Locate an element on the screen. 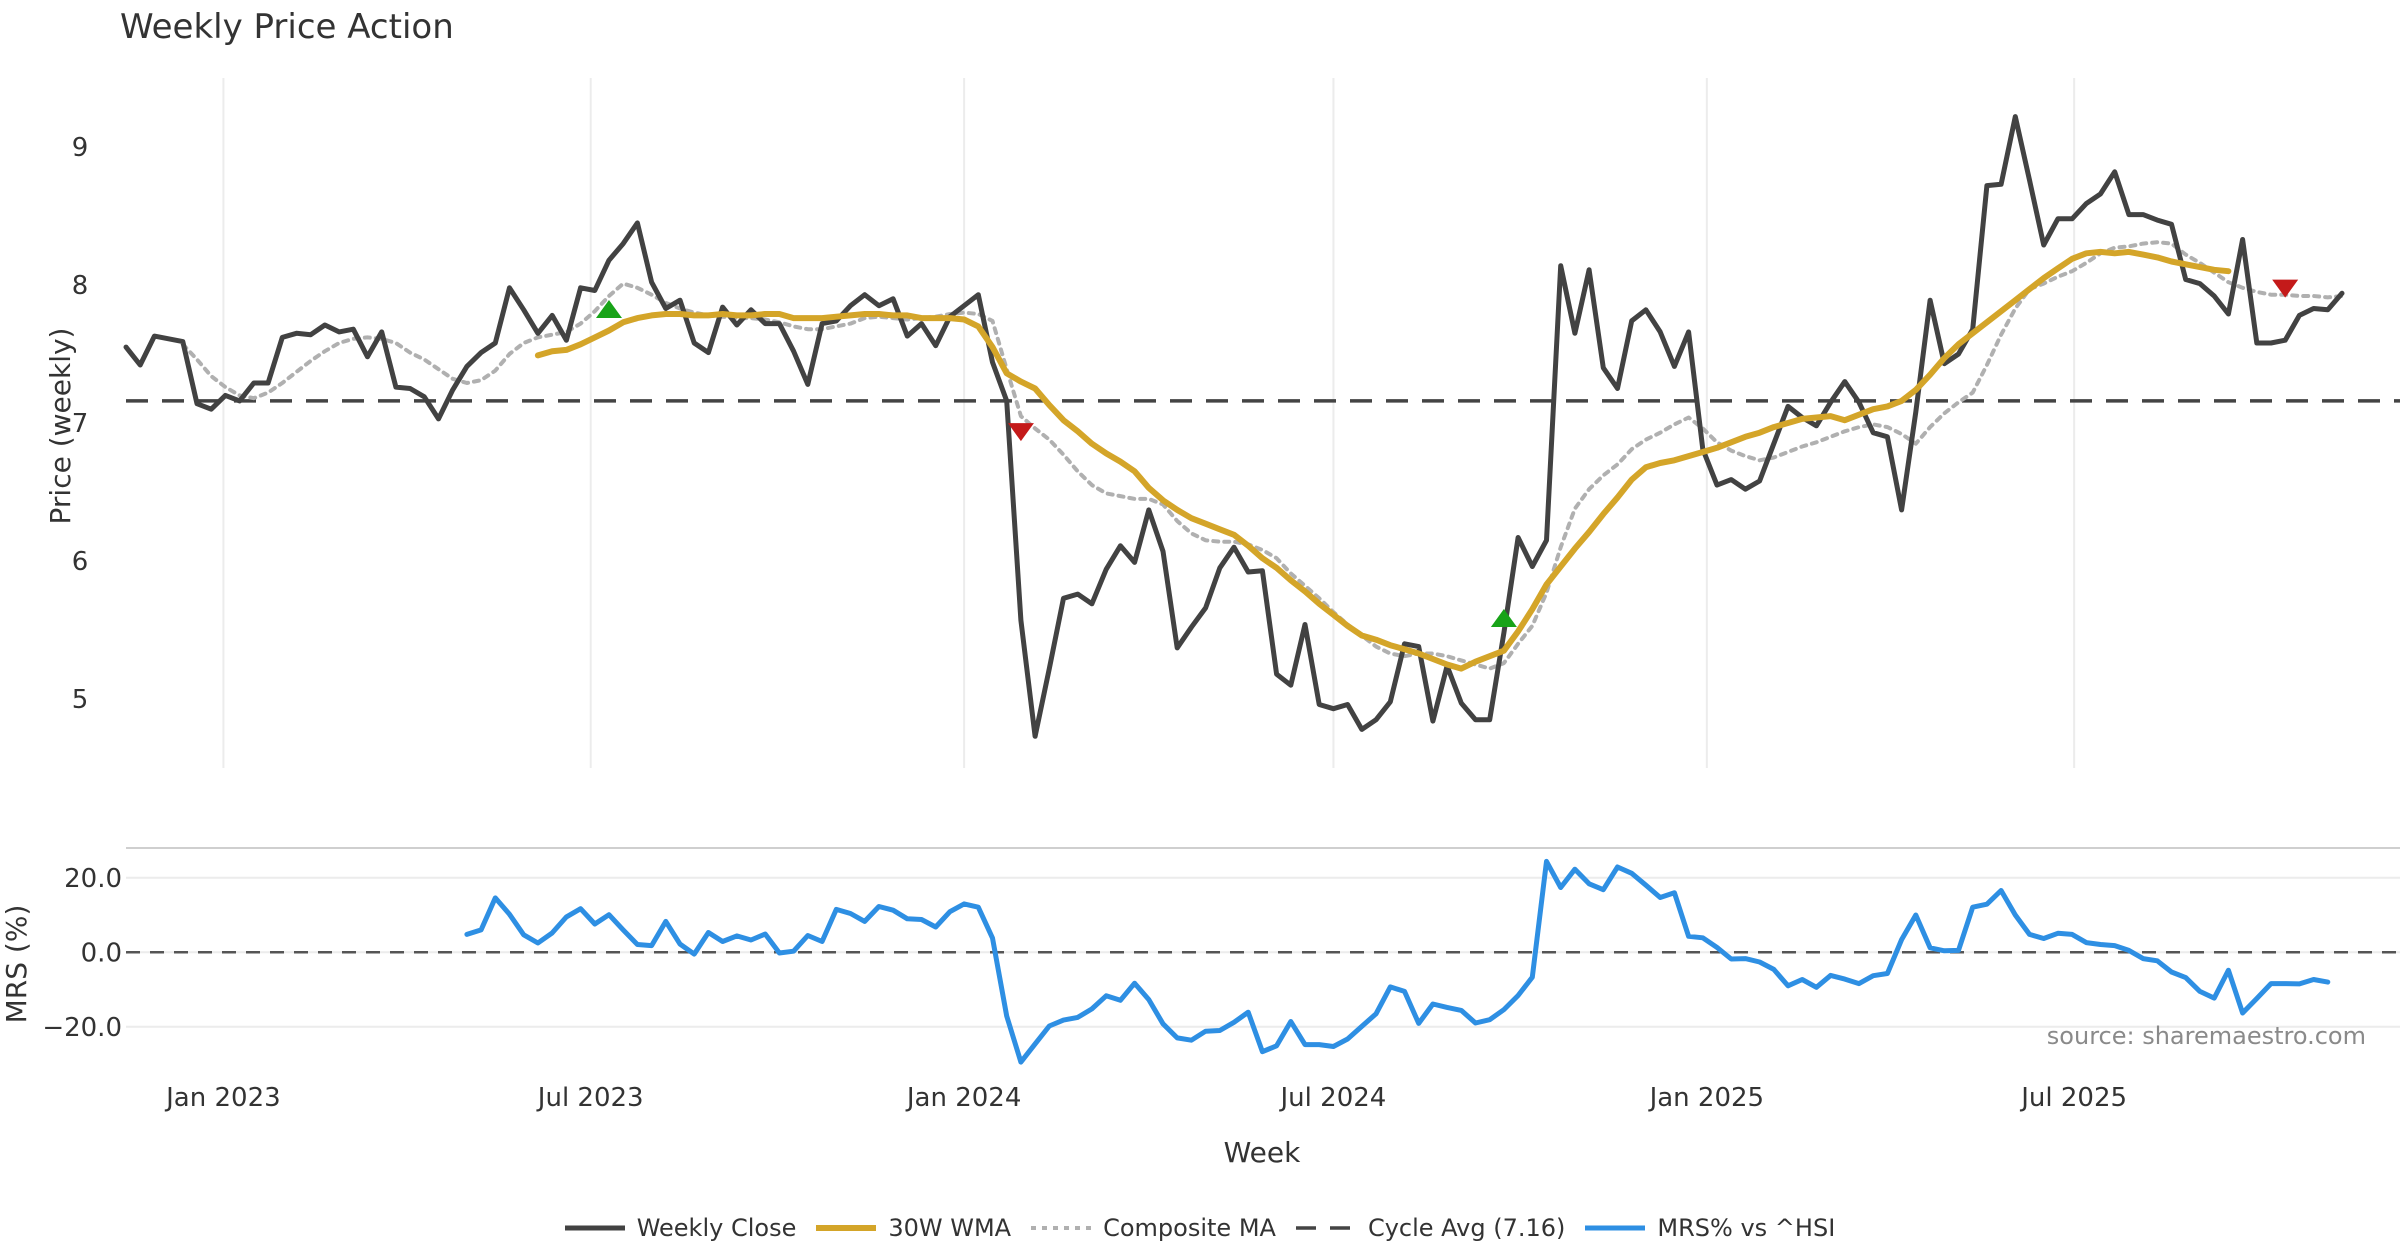 The height and width of the screenshot is (1260, 2400). legend-swatch-composite-ma is located at coordinates (1061, 1228).